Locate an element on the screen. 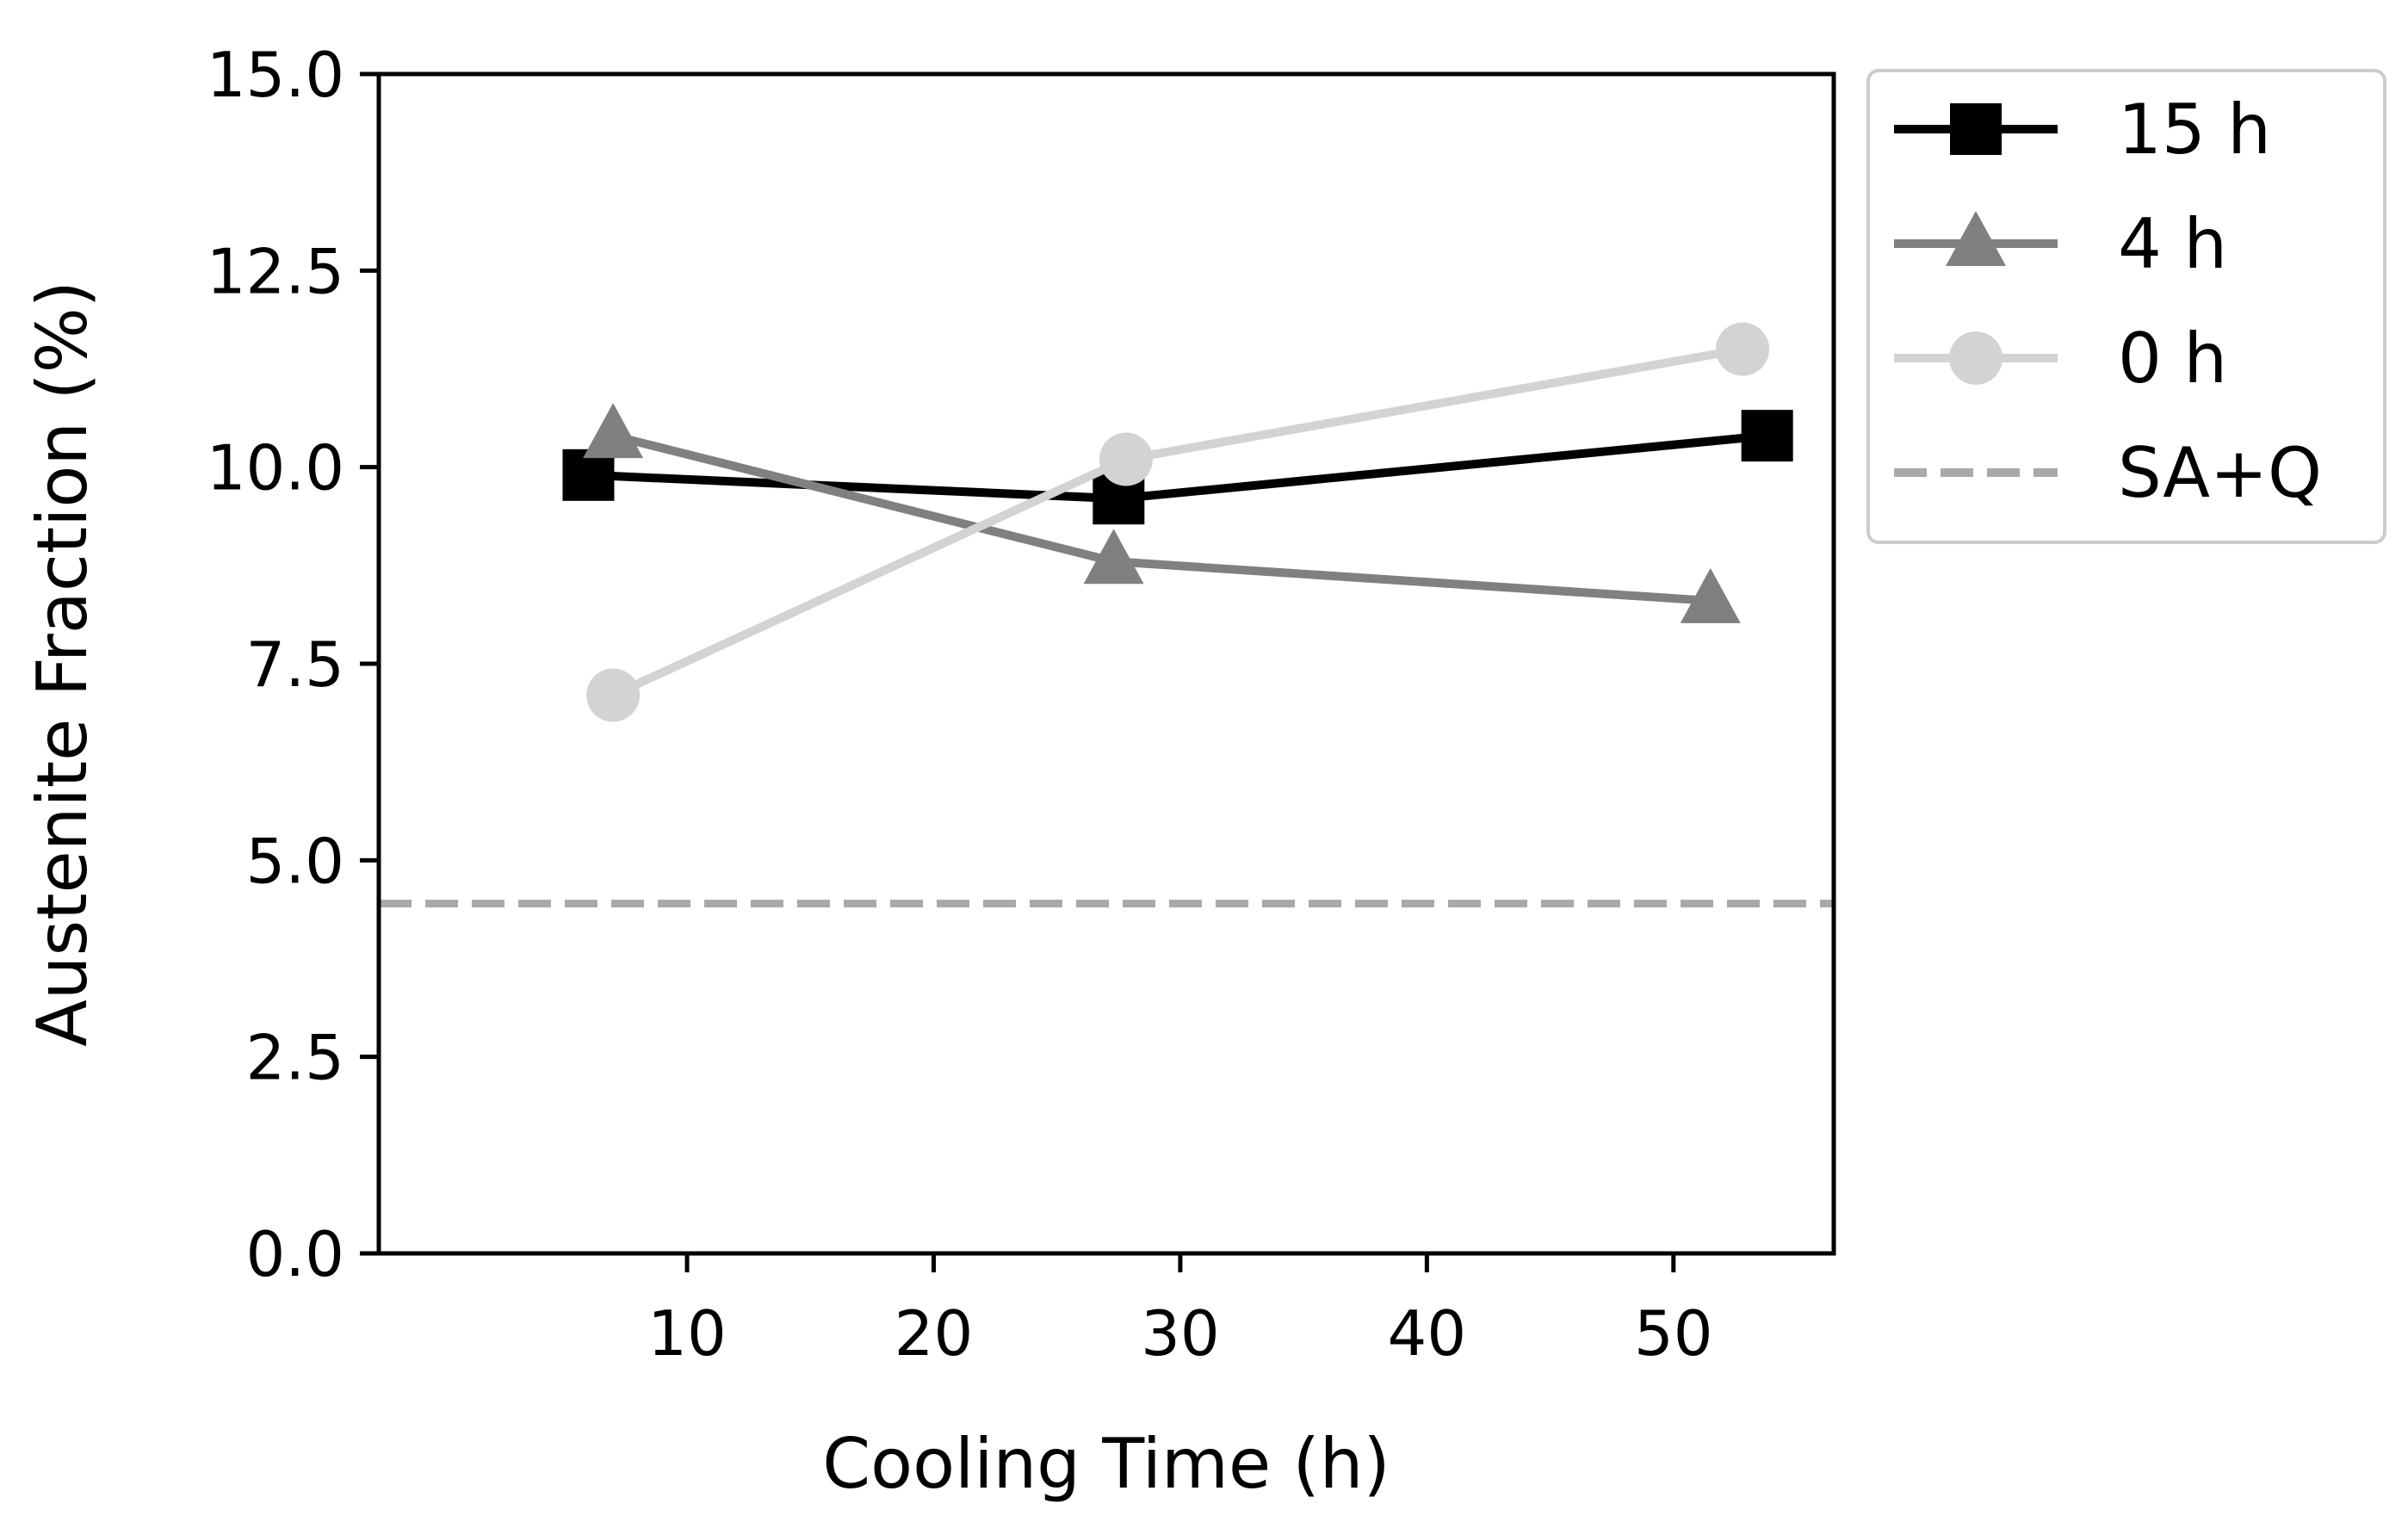 The height and width of the screenshot is (1522, 2408). legend-marker-15-h is located at coordinates (1976, 129).